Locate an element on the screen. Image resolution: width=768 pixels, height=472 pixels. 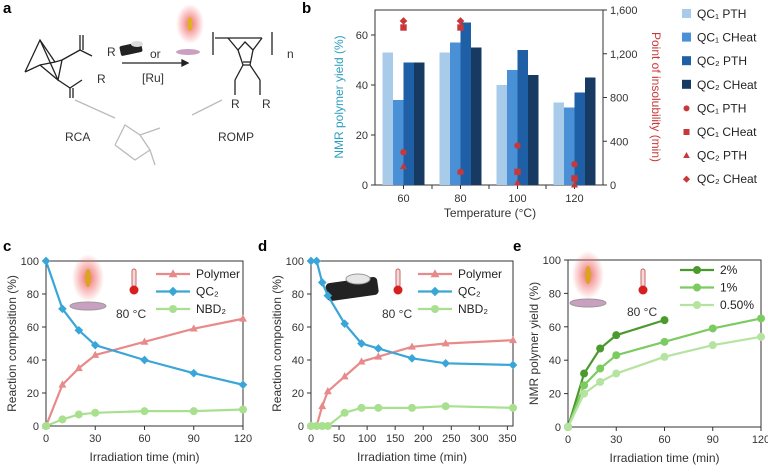
polymer-structure is located at coordinates (242, 63).